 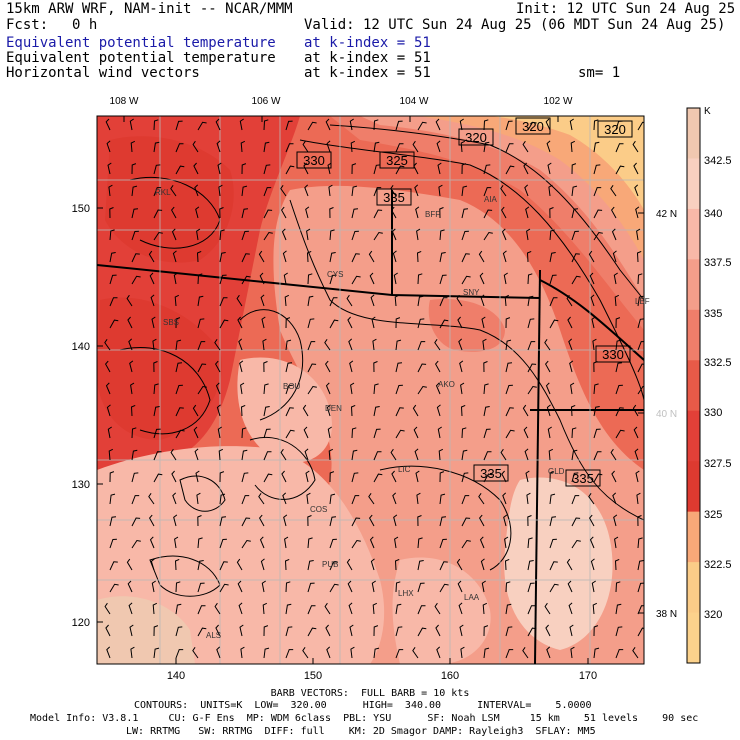 I want to click on station-label: BFF, so click(x=432, y=214).